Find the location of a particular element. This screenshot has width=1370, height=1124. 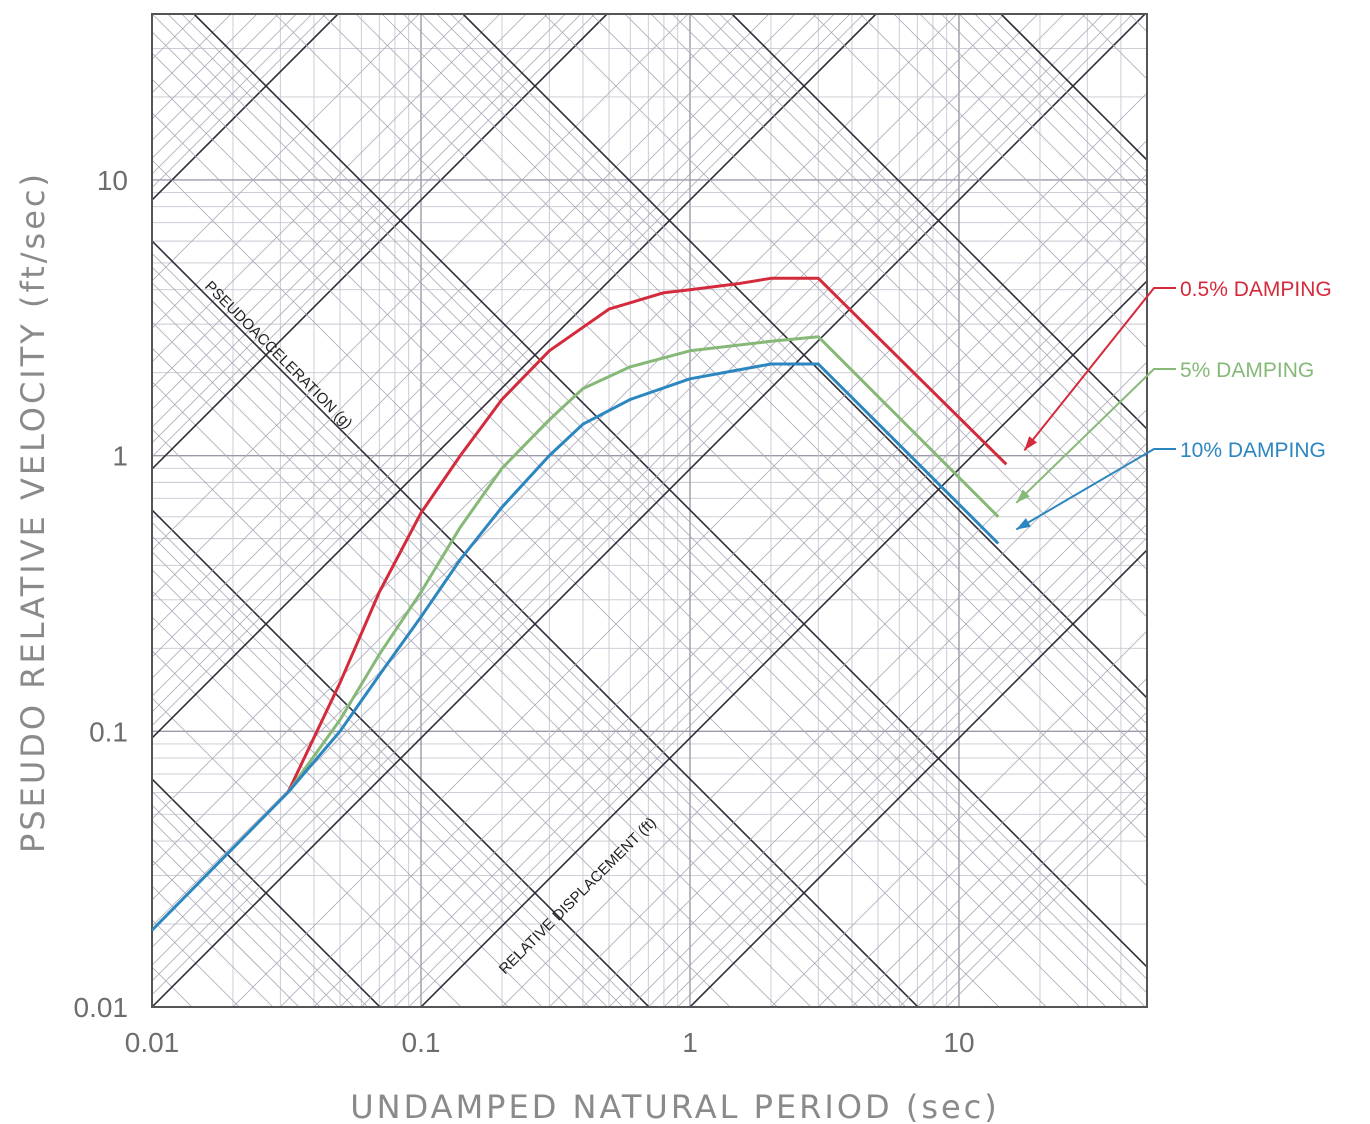

legend: 0.5% DAMPING 5% DAMPING 10% DAMPING is located at coordinates (1173, 404).